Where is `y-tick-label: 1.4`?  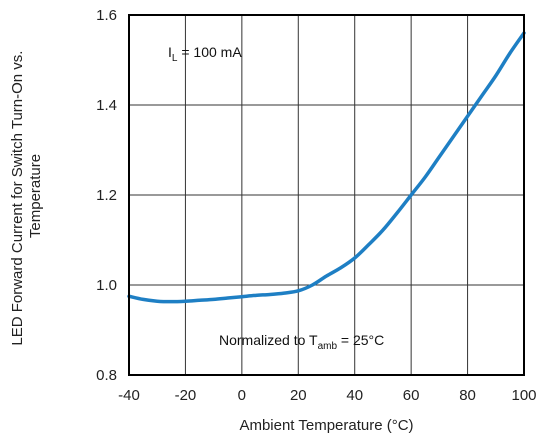
y-tick-label: 1.4 is located at coordinates (106, 105).